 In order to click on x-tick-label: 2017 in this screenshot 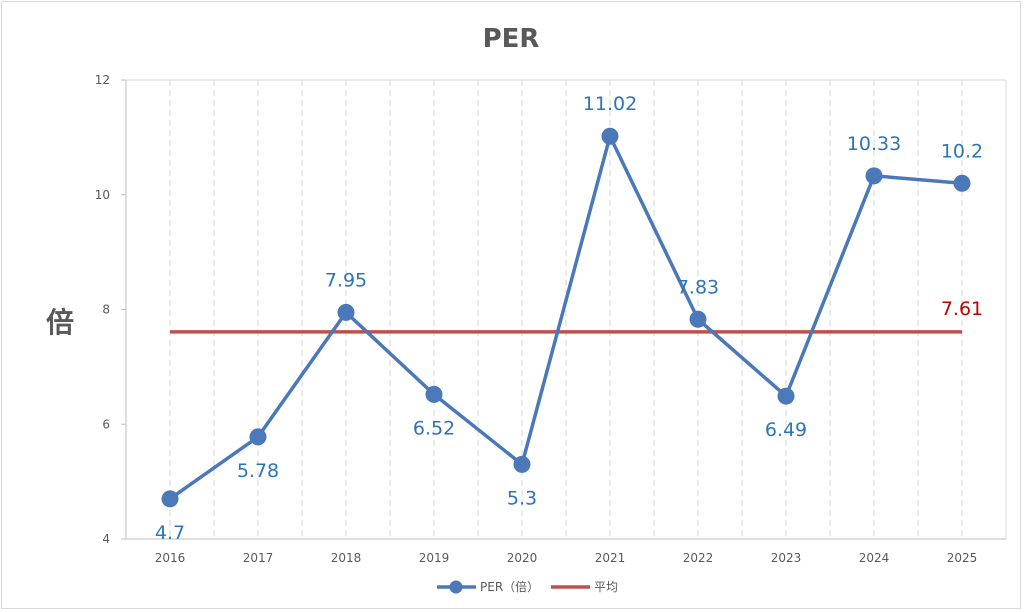, I will do `click(258, 558)`.